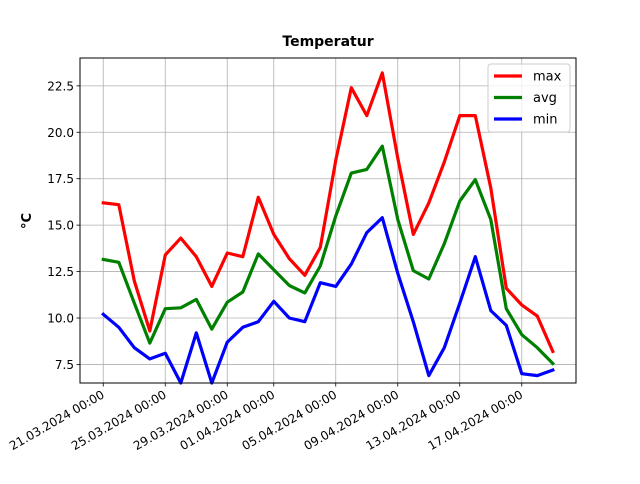  I want to click on y-axis-ticks: 7.5 10.0 12.5 15.0 17.5 20.0 22.5, so click(63, 225).